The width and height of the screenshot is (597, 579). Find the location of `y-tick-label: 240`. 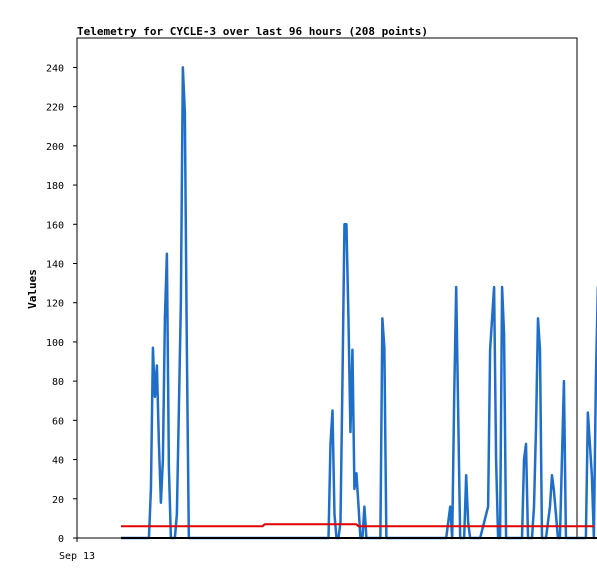

y-tick-label: 240 is located at coordinates (55, 68).